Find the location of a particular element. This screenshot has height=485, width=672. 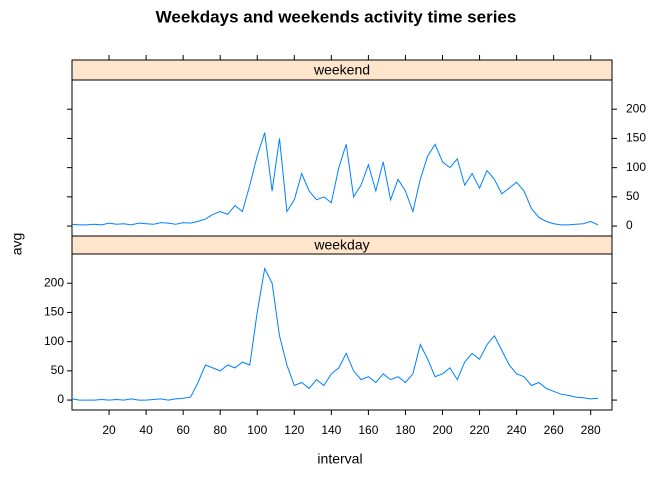

x-tick-label: 20 is located at coordinates (109, 430).